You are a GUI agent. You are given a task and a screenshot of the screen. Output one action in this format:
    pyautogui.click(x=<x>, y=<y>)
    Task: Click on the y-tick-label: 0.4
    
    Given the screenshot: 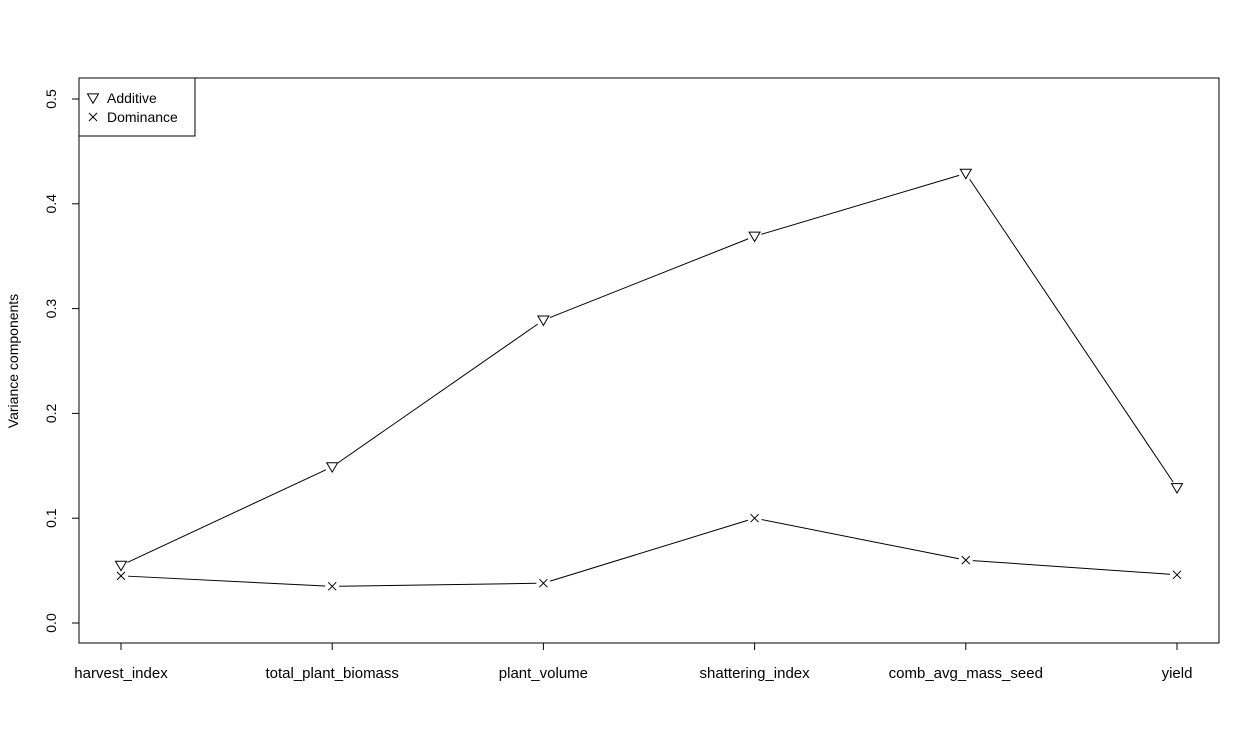 What is the action you would take?
    pyautogui.click(x=51, y=204)
    